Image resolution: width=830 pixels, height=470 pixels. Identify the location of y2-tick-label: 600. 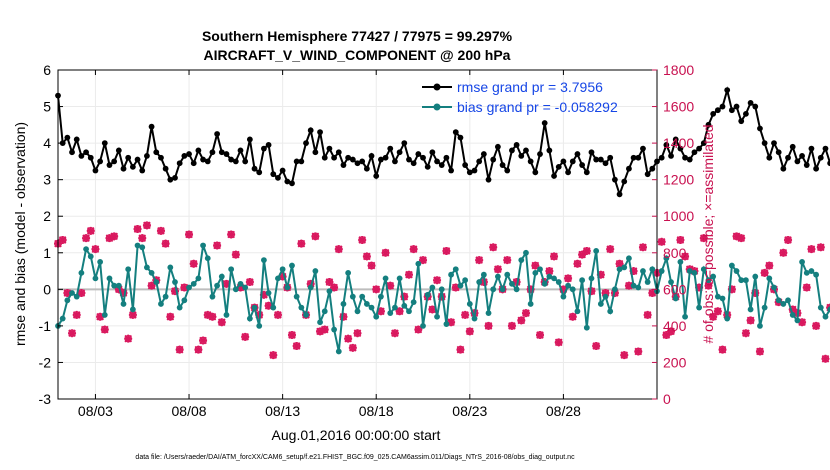
(675, 289).